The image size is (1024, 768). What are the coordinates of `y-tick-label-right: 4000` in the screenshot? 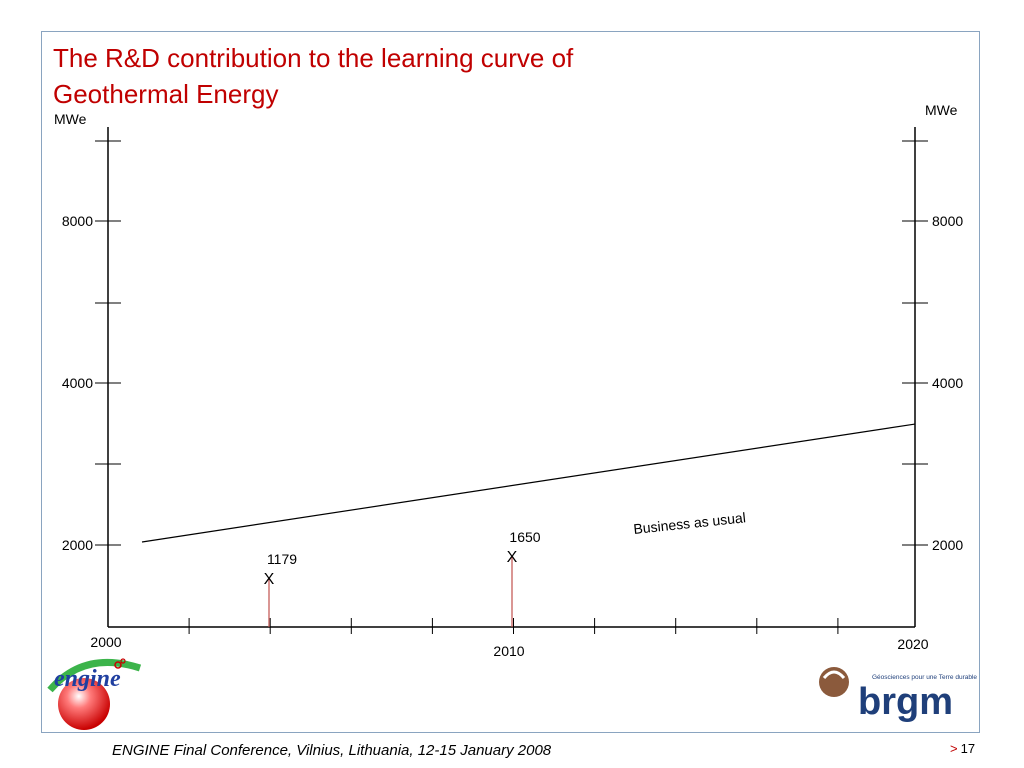 It's located at (947, 383).